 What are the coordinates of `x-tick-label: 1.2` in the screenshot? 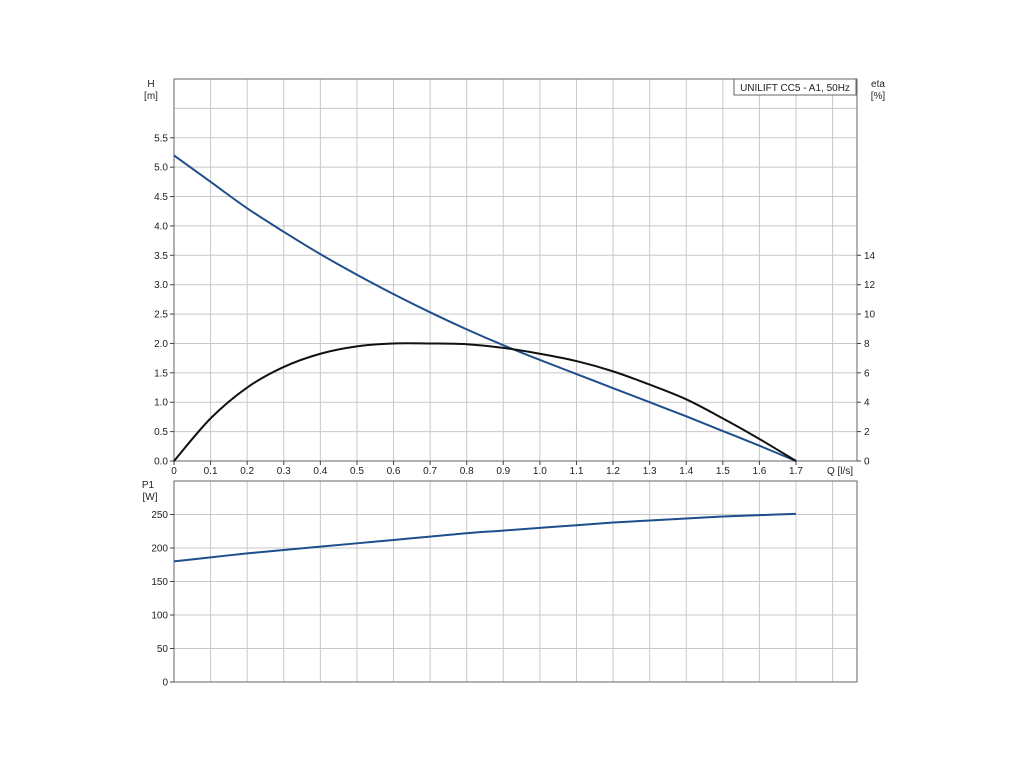 It's located at (613, 471).